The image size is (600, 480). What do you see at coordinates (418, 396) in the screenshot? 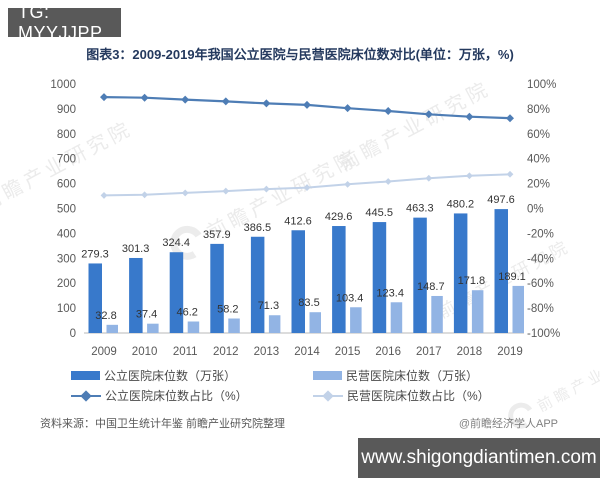
I see `legend-label: 民营医院床位数占比（%）` at bounding box center [418, 396].